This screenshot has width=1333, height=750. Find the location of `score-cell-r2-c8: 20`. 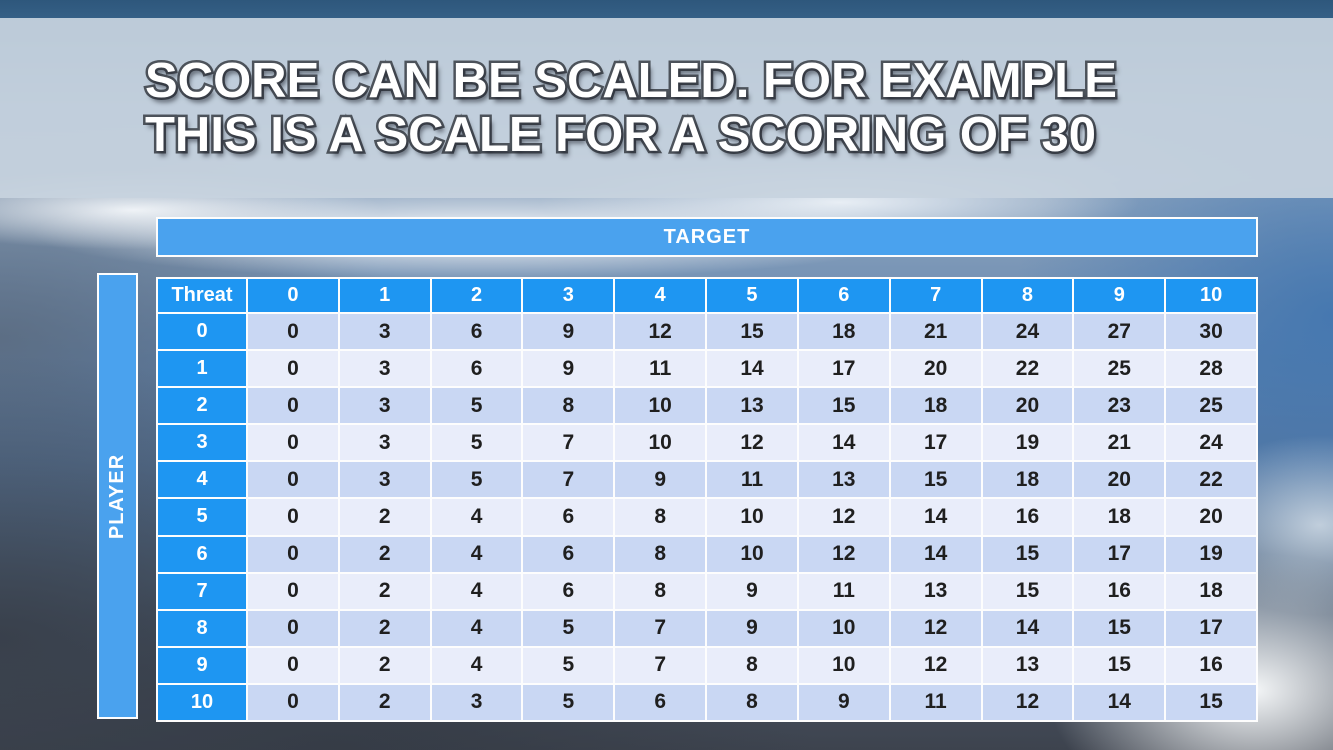

score-cell-r2-c8: 20 is located at coordinates (1027, 406).